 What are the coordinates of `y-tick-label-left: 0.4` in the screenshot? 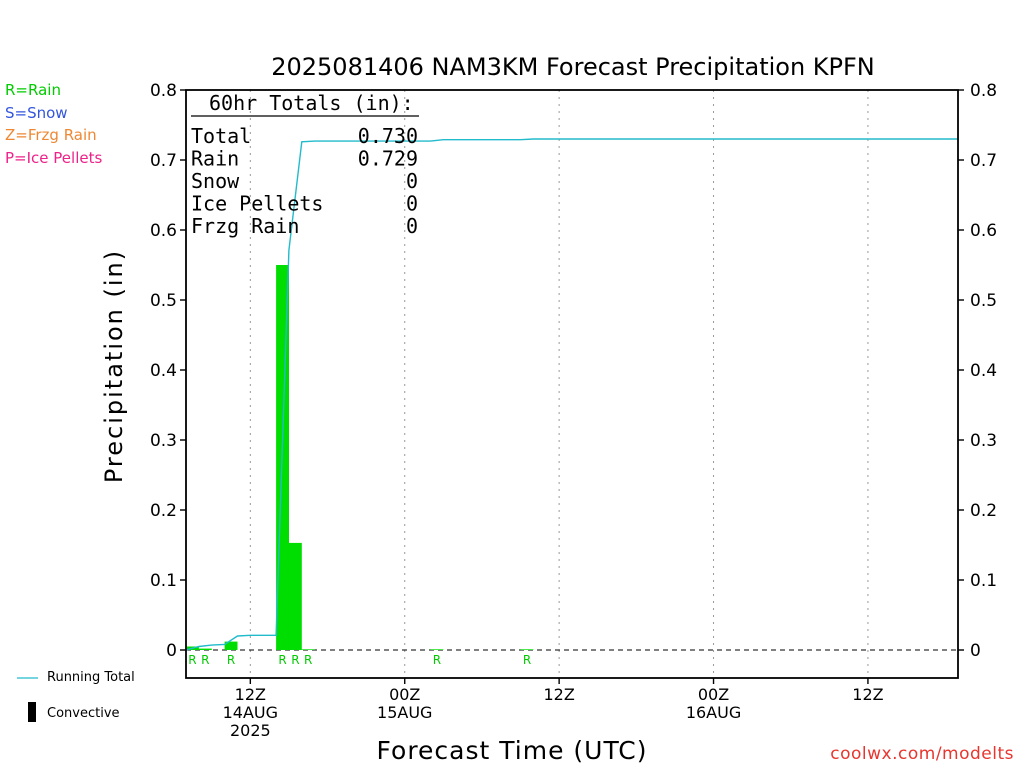 It's located at (163, 371).